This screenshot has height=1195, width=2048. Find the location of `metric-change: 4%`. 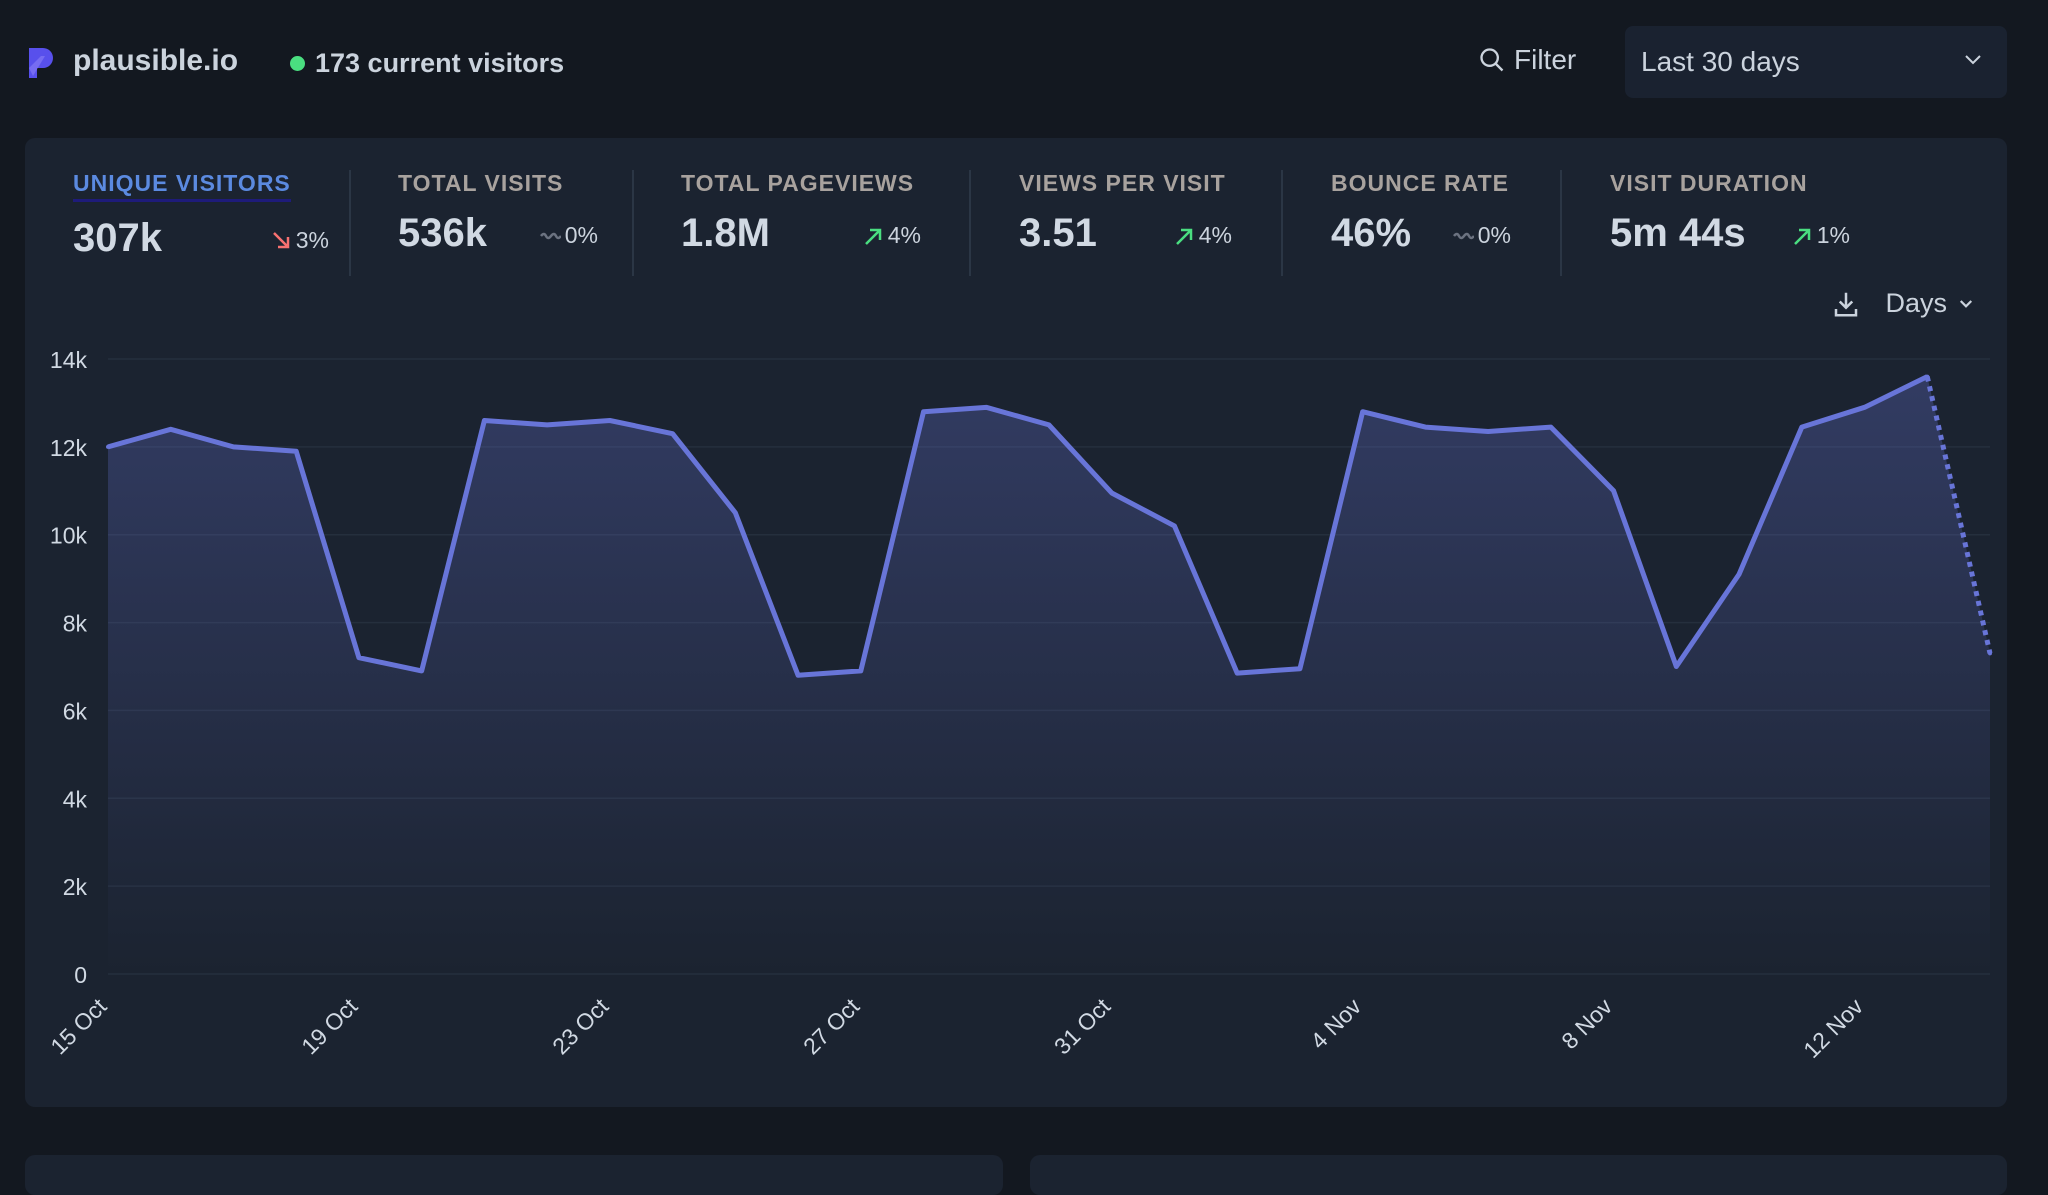

metric-change: 4% is located at coordinates (891, 235).